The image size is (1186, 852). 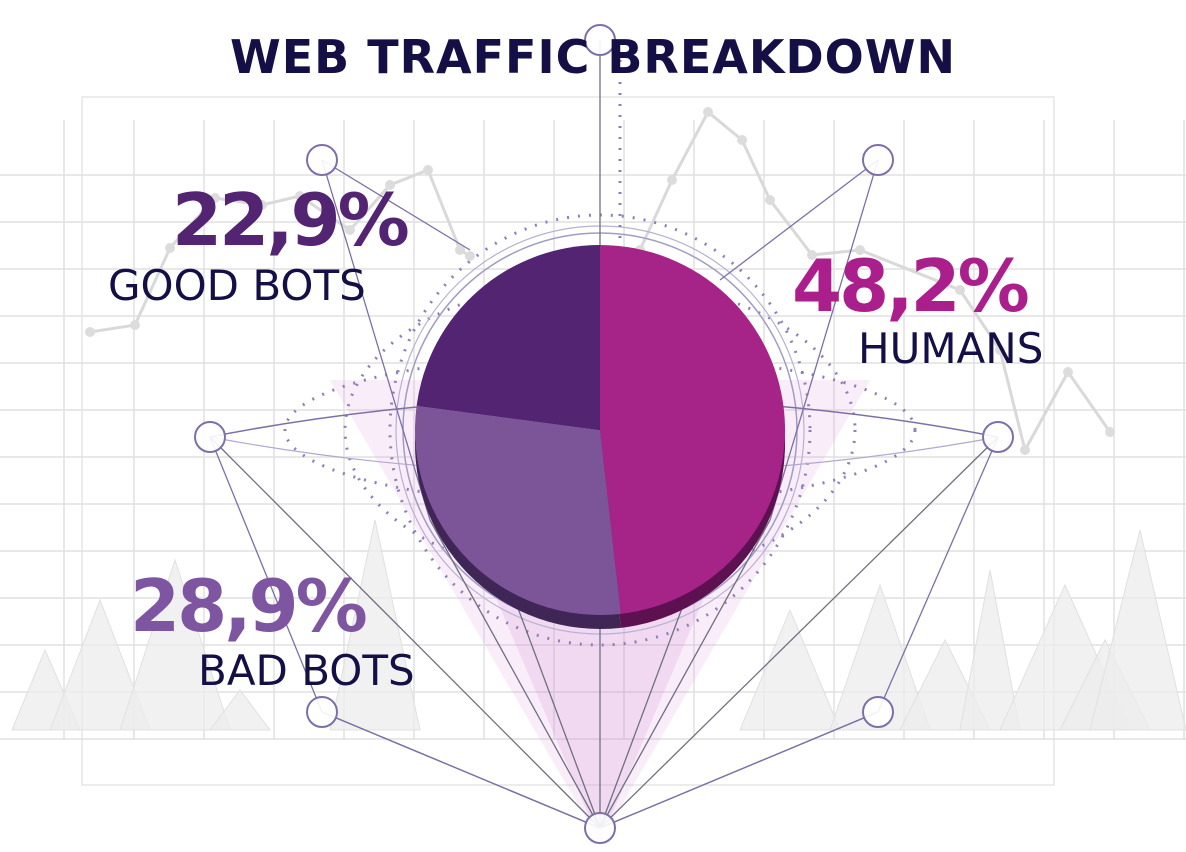 I want to click on humans-label: HUMANS, so click(x=951, y=348).